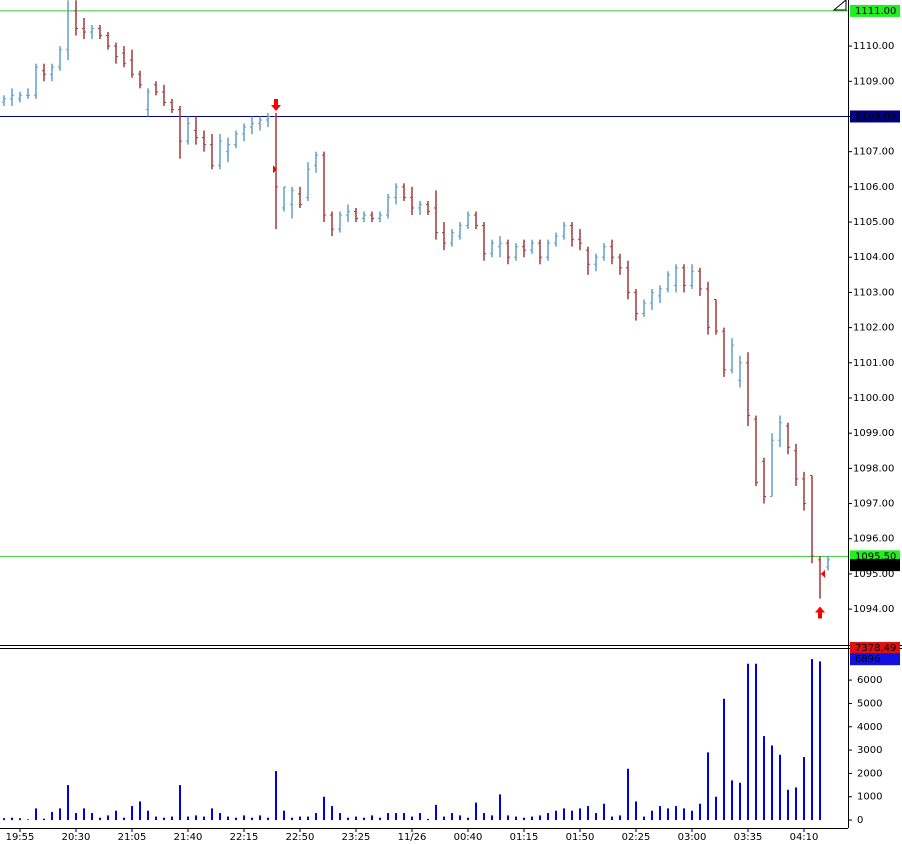 The width and height of the screenshot is (902, 844). Describe the element at coordinates (188, 837) in the screenshot. I see `x-tick-label: 21:40` at that location.